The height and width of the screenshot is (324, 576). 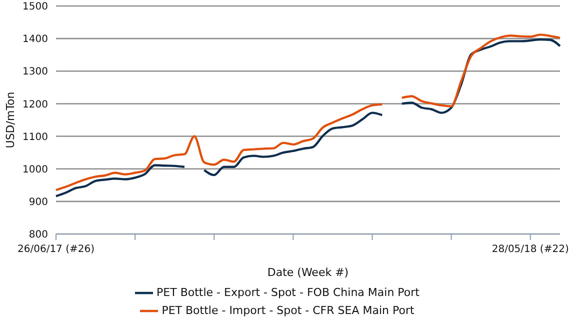 What do you see at coordinates (38, 235) in the screenshot?
I see `y-tick-label: 800` at bounding box center [38, 235].